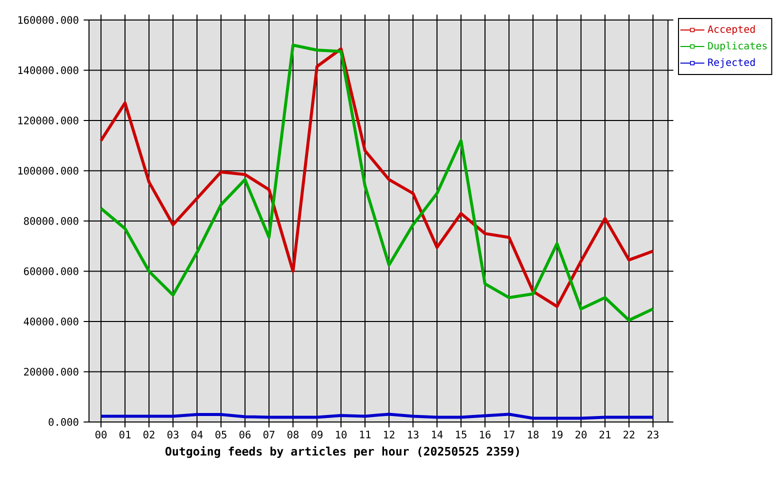  Describe the element at coordinates (533, 434) in the screenshot. I see `x-tick-label: 18` at that location.